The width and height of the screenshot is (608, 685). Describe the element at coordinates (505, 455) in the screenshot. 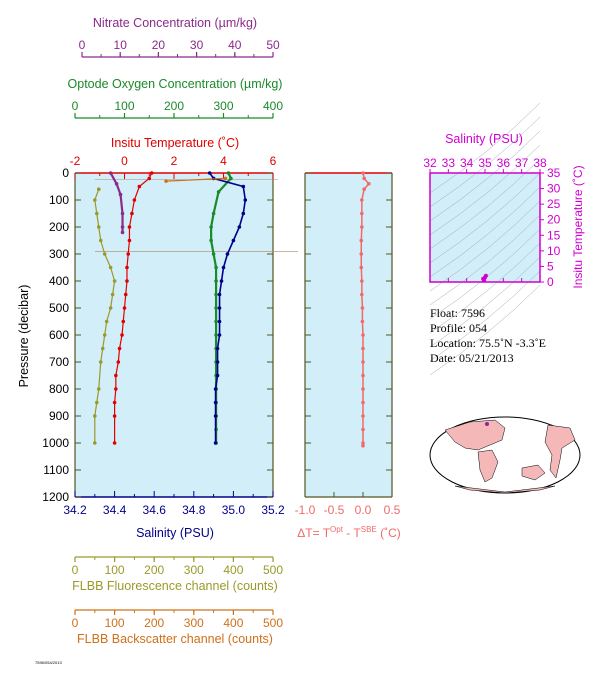

I see `world-map` at that location.